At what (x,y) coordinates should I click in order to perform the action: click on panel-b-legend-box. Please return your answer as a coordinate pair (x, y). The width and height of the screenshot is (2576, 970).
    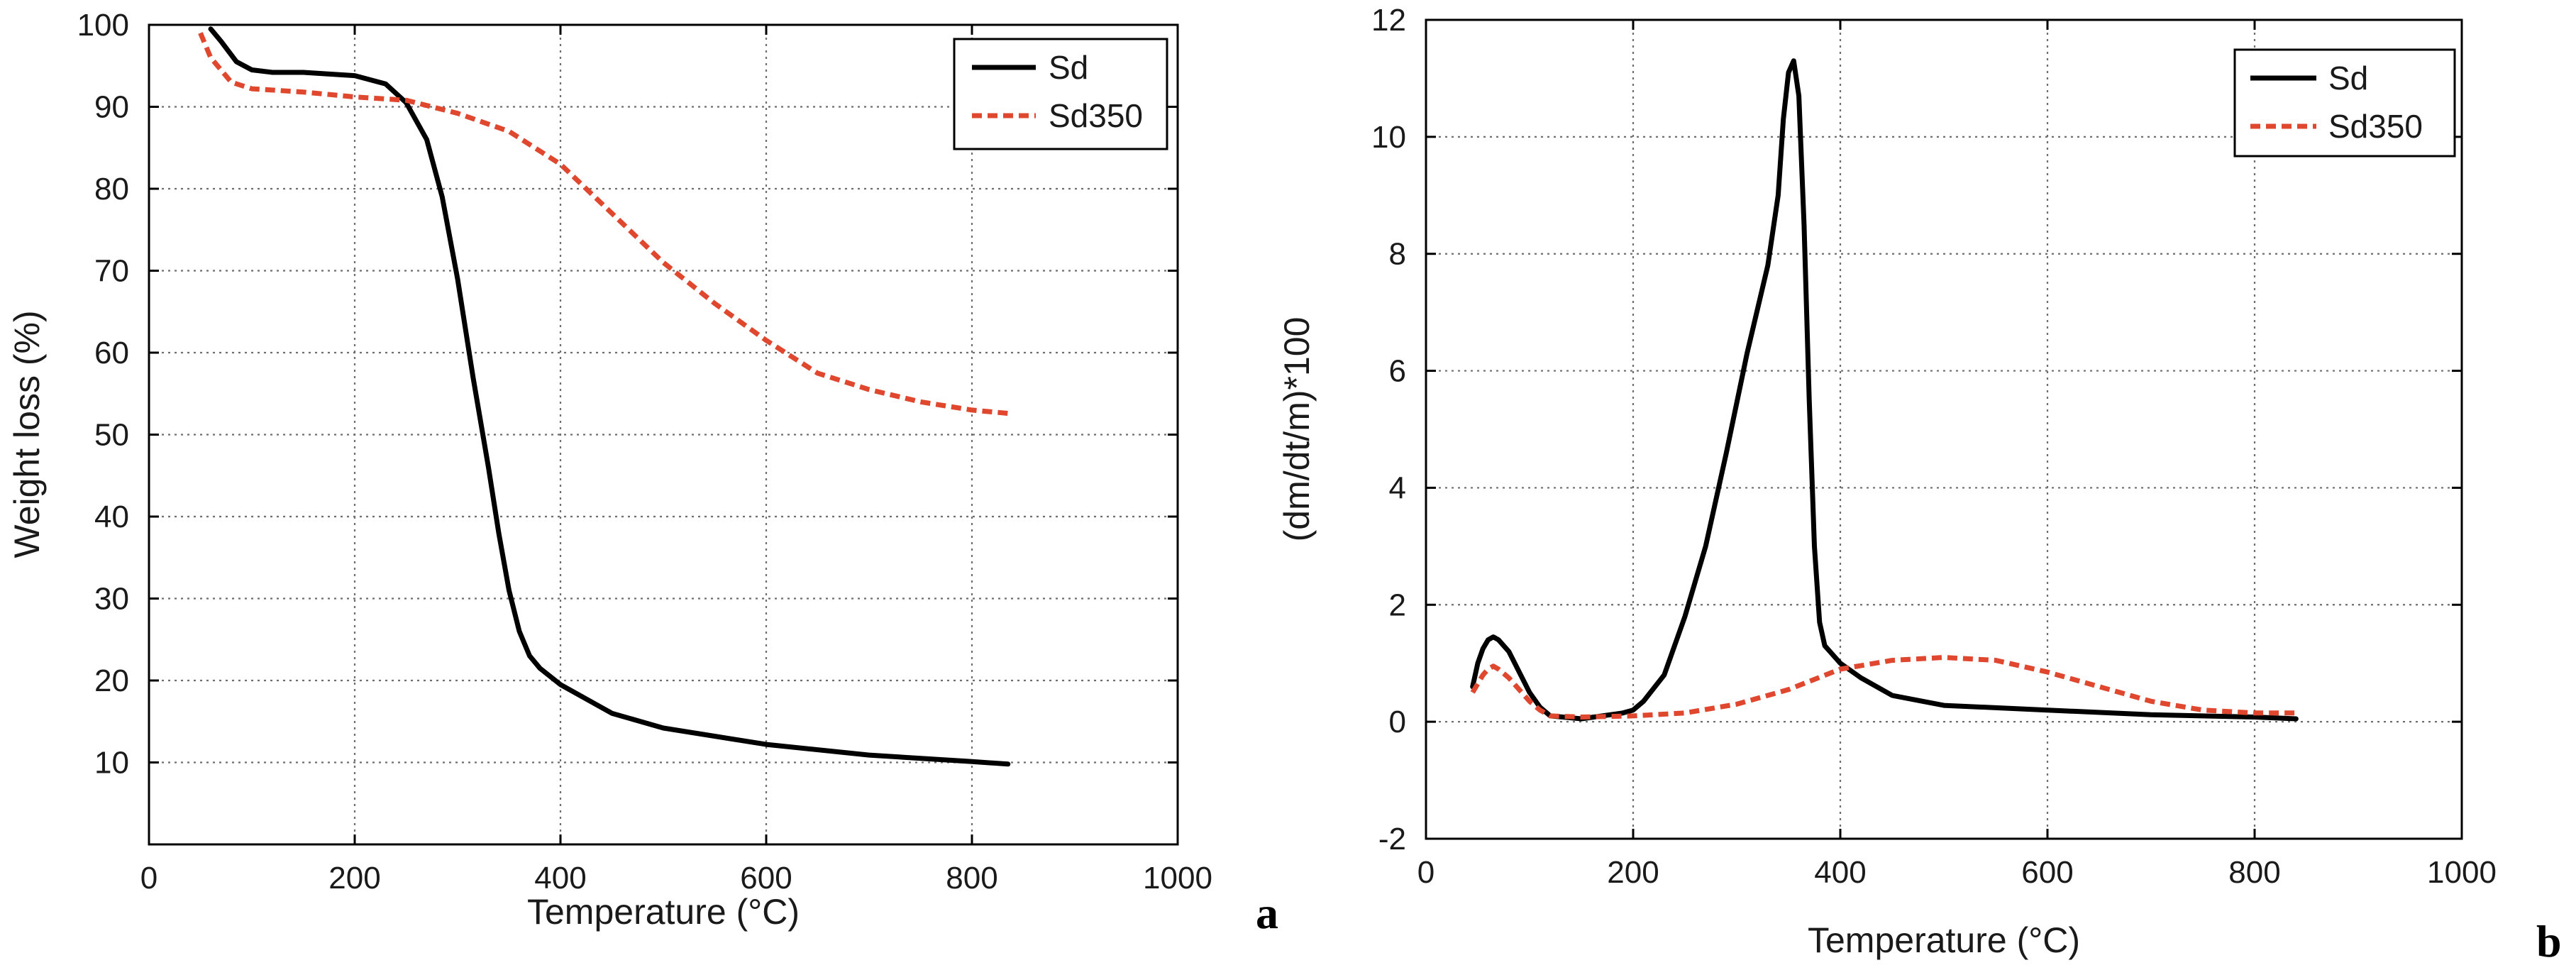
    Looking at the image, I should click on (2344, 103).